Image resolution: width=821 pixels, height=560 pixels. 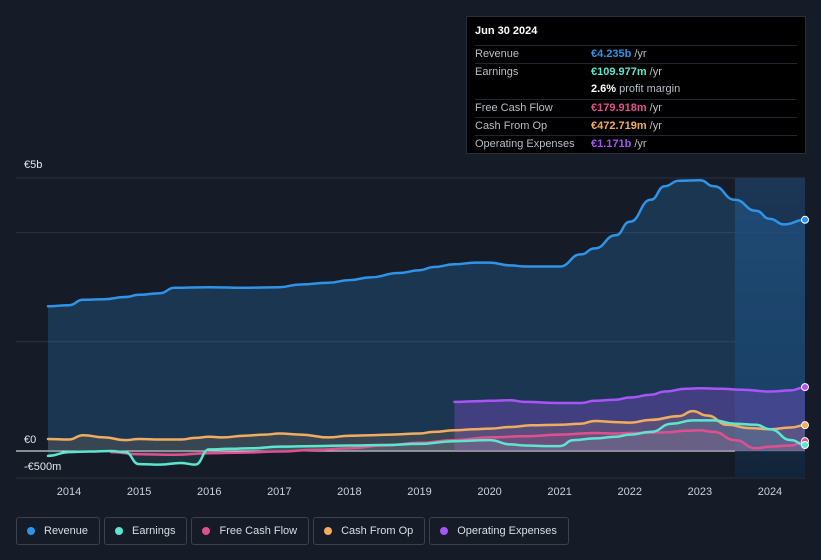 I want to click on x-tick-label: 2020, so click(x=489, y=492).